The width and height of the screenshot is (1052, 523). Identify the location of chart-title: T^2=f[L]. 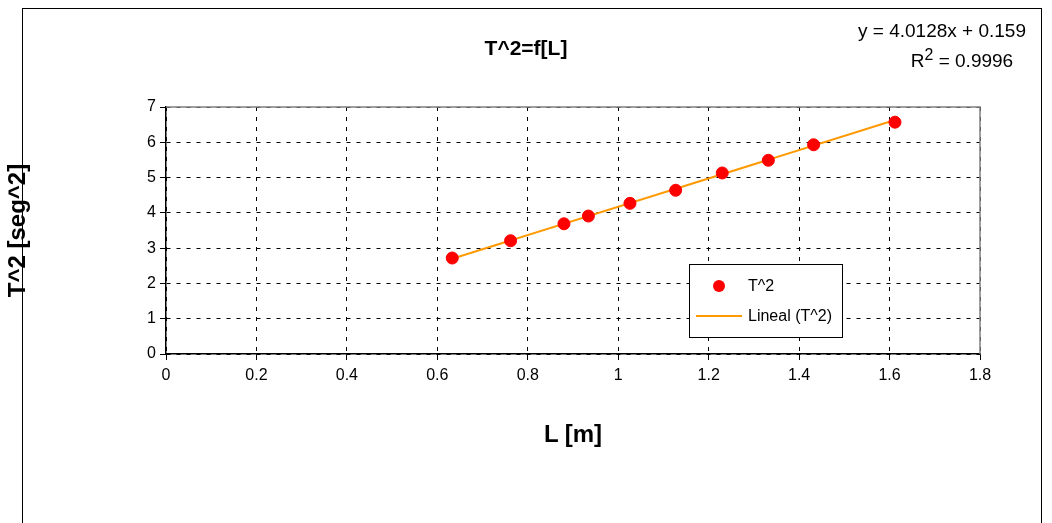
(526, 47).